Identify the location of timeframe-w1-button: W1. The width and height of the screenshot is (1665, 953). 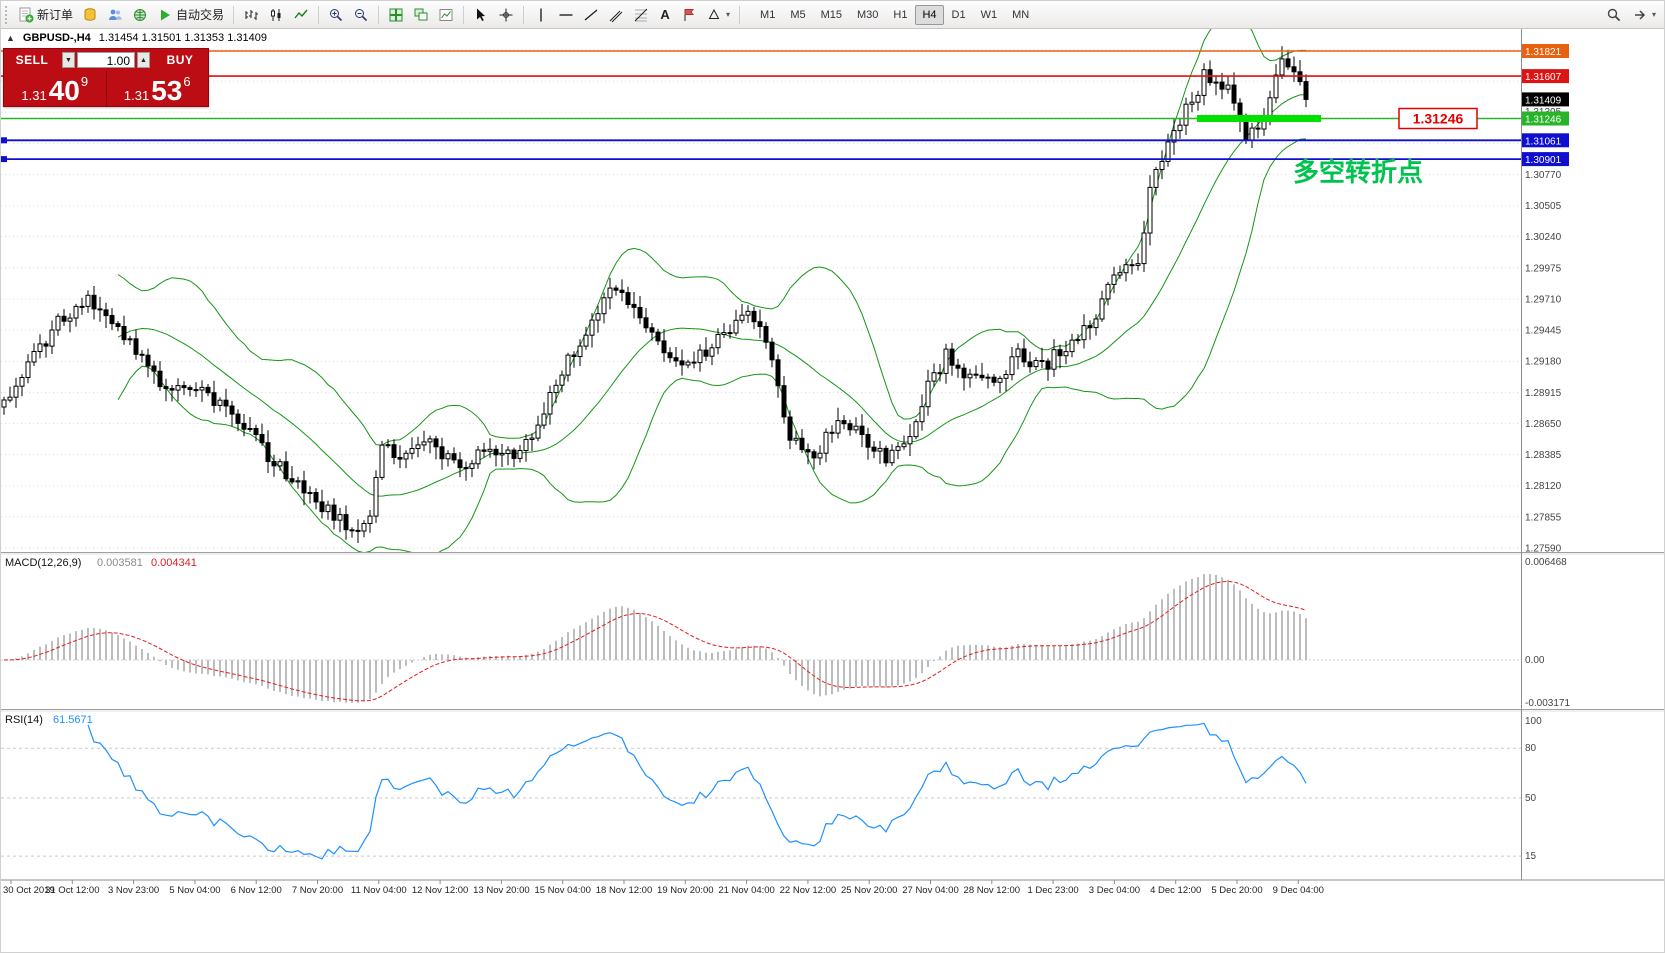
(989, 15).